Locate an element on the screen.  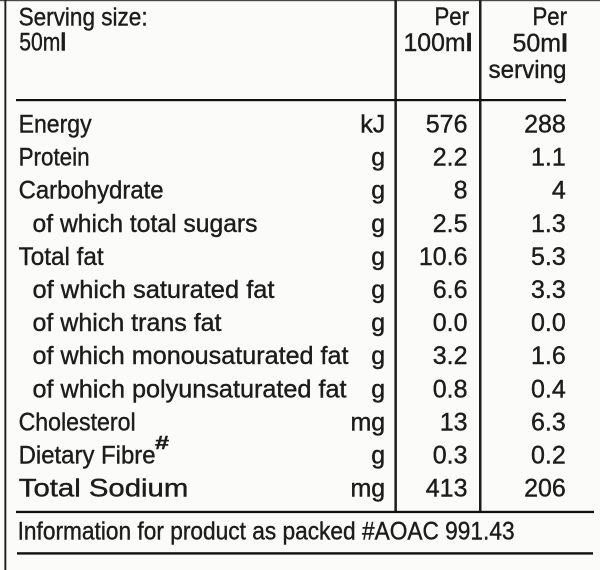
svg-text: 1.6 is located at coordinates (548, 356).